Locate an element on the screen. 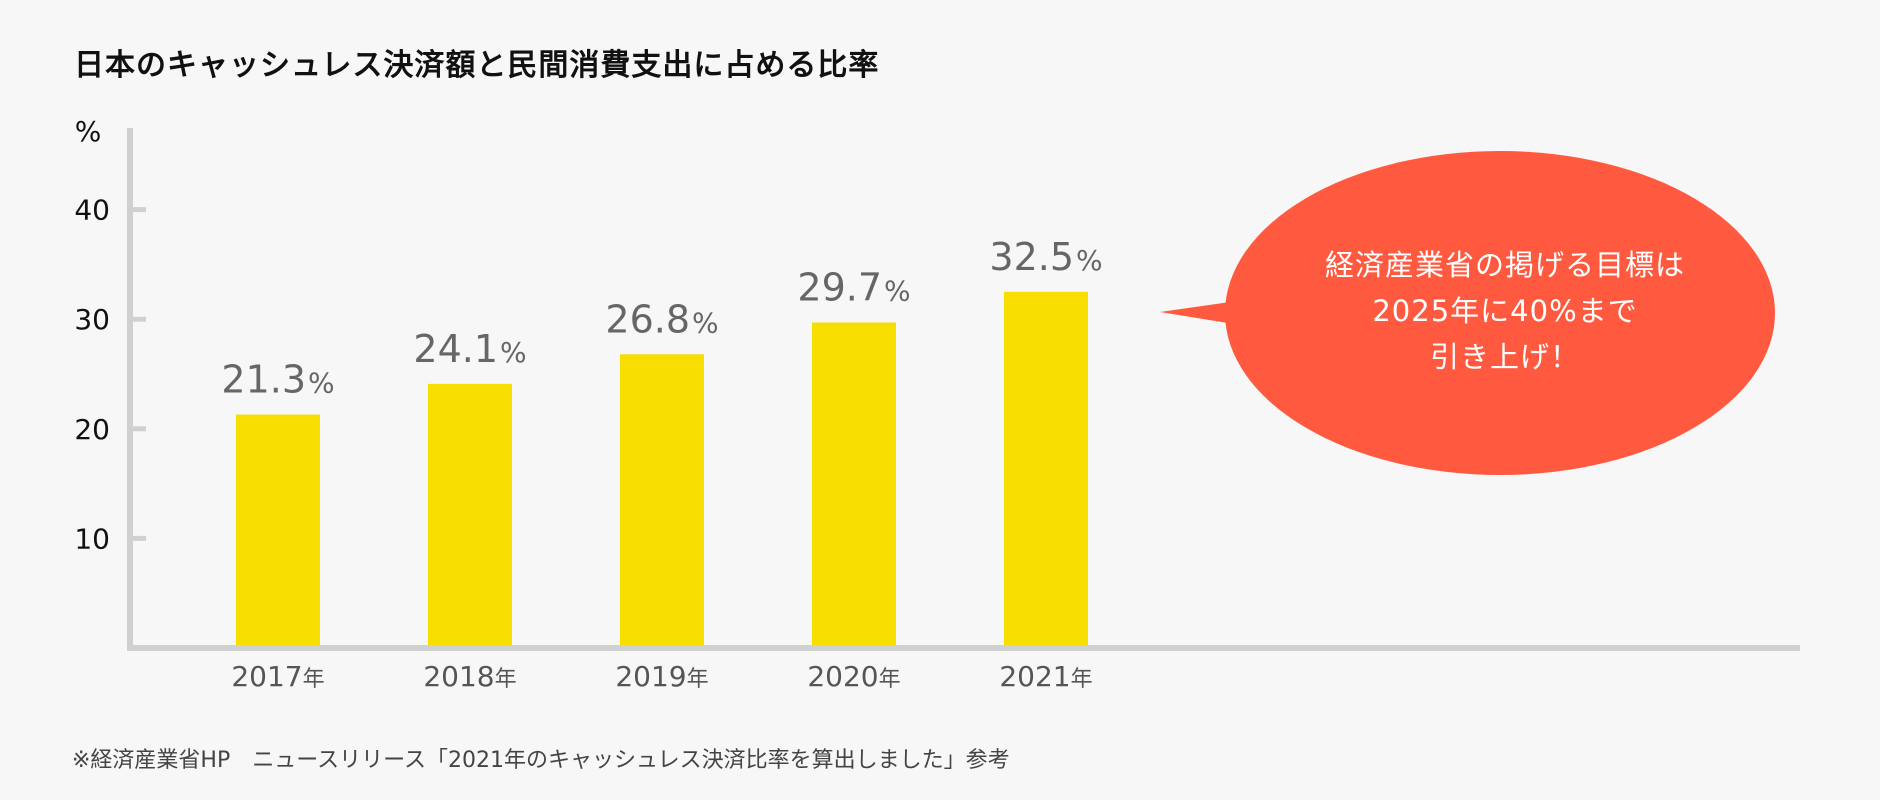 The width and height of the screenshot is (1880, 800). bar-2020 is located at coordinates (854, 485).